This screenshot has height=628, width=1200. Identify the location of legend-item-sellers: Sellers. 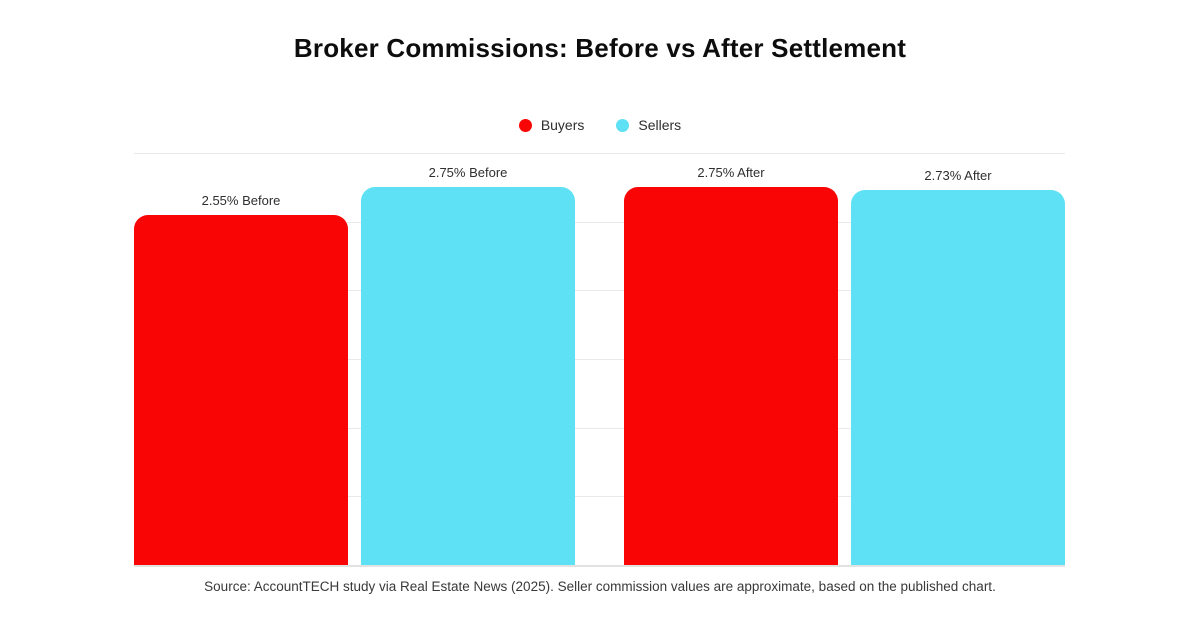
(648, 125).